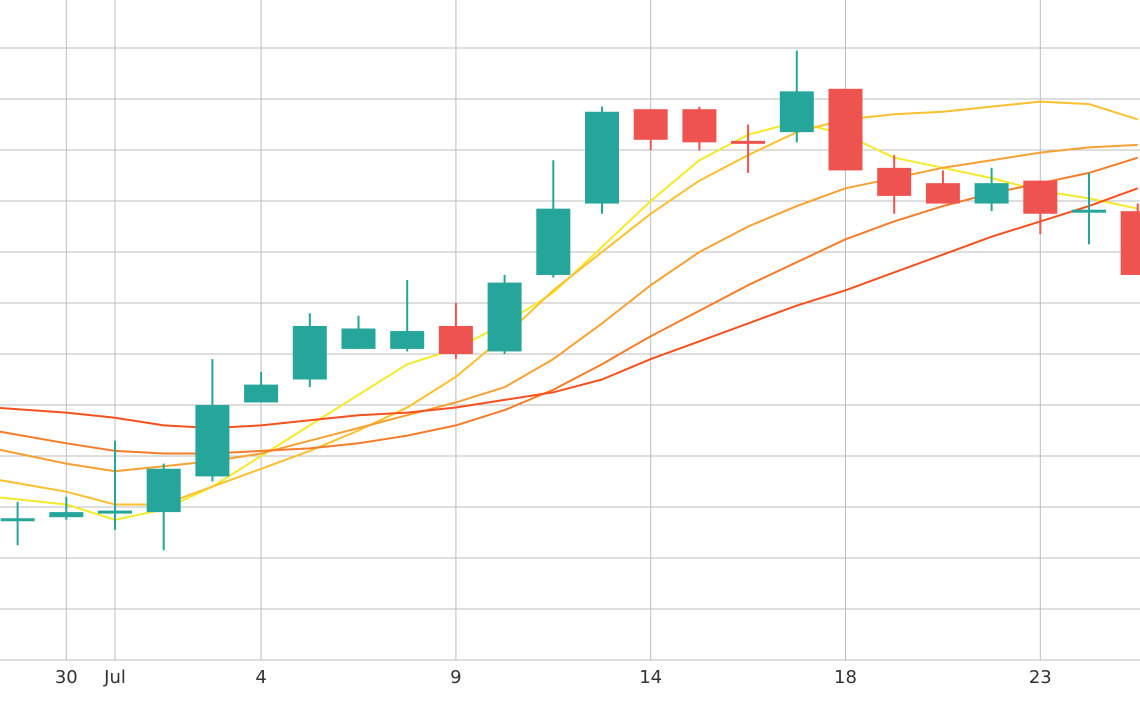 The height and width of the screenshot is (710, 1140). What do you see at coordinates (553, 677) in the screenshot?
I see `x-axis-ticks: 30 Jul 4 9 14 18 23` at bounding box center [553, 677].